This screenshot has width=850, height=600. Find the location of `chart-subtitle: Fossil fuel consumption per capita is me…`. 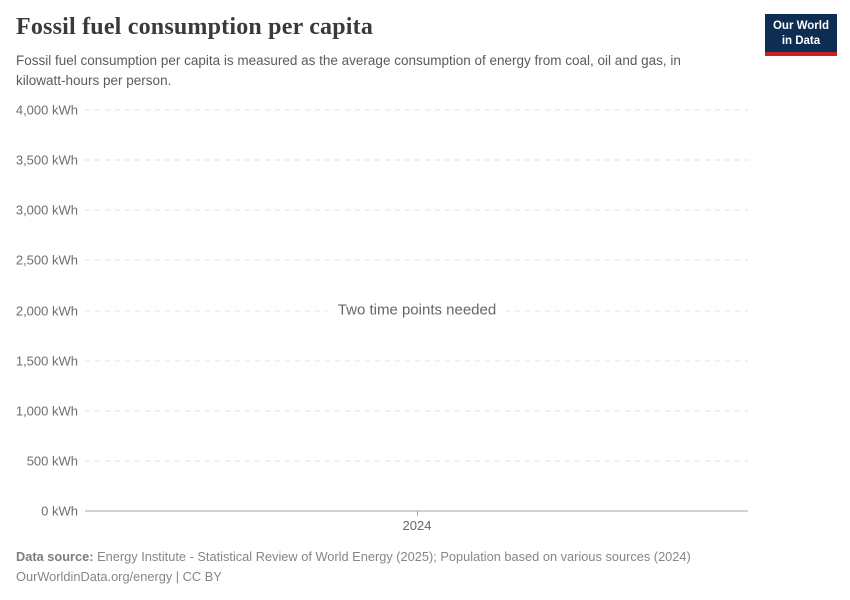

chart-subtitle: Fossil fuel consumption per capita is me… is located at coordinates (348, 70).